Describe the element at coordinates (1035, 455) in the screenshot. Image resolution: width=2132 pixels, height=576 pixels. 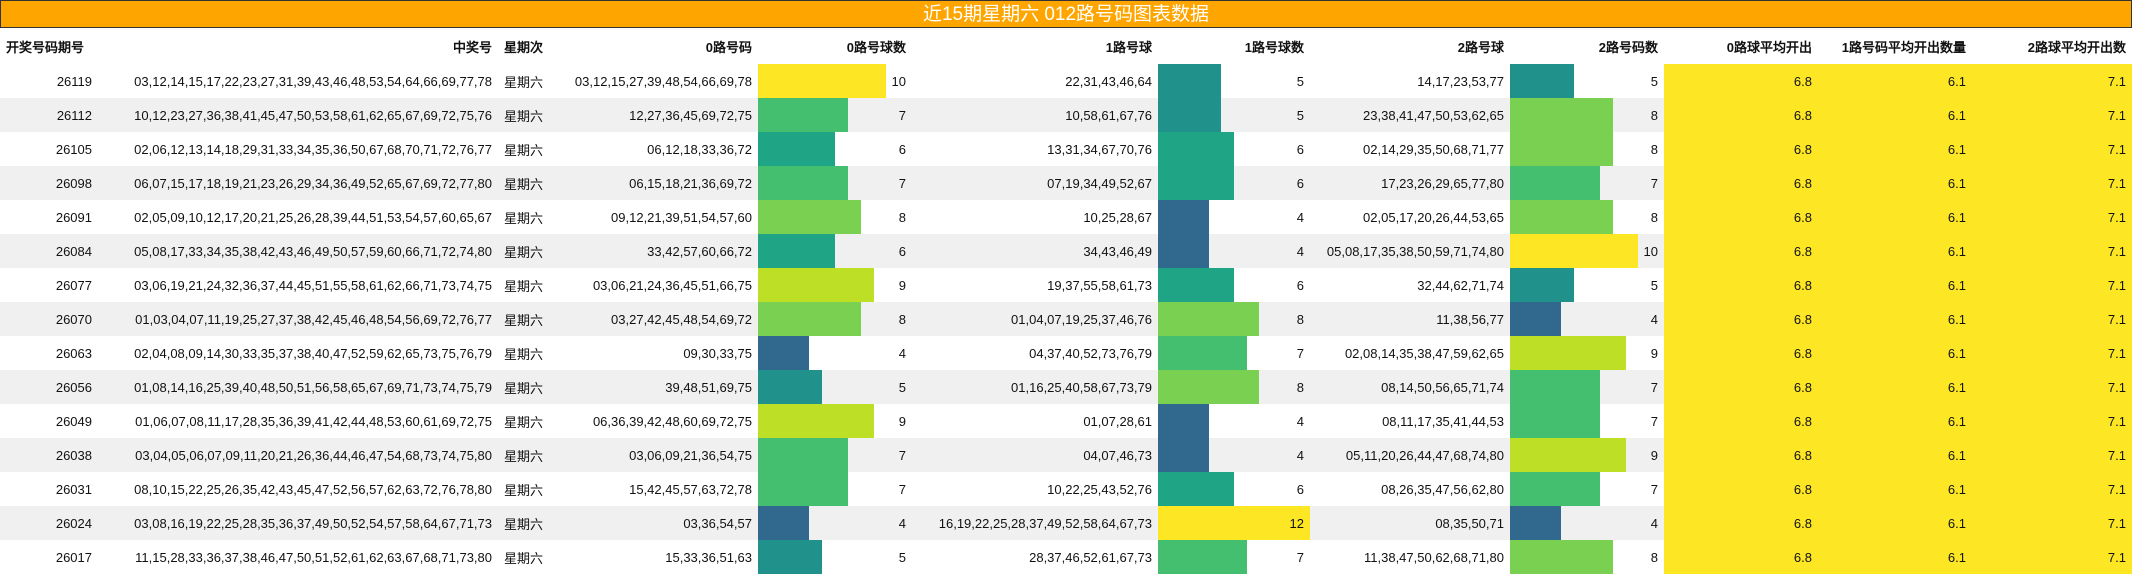
I see `route1-cell: 04,07,46,73` at that location.